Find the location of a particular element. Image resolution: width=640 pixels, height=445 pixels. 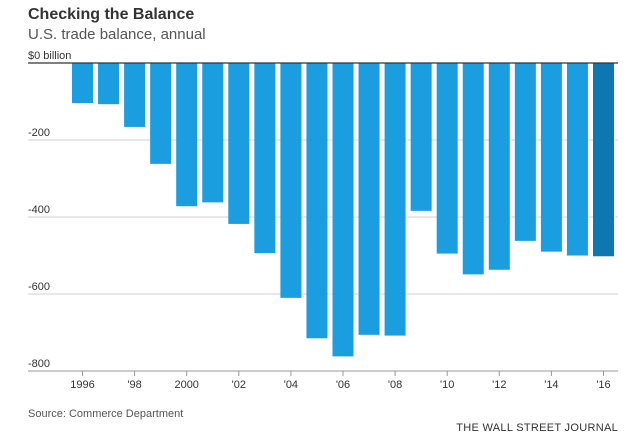

bar-2004 is located at coordinates (291, 180).